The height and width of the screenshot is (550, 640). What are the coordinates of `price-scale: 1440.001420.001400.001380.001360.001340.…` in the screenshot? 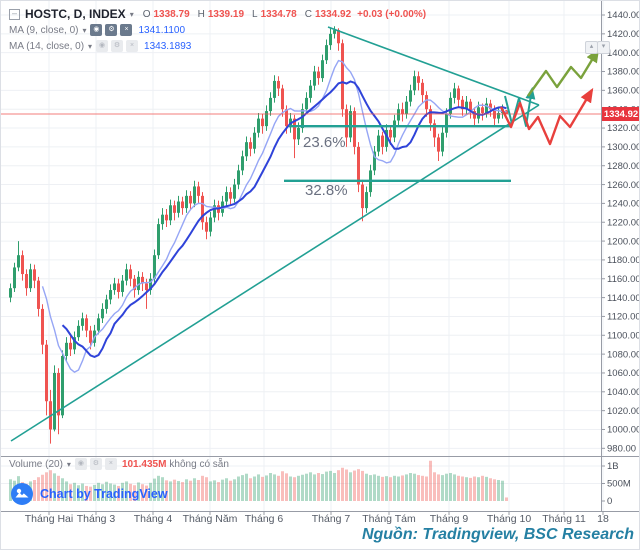 It's located at (620, 258).